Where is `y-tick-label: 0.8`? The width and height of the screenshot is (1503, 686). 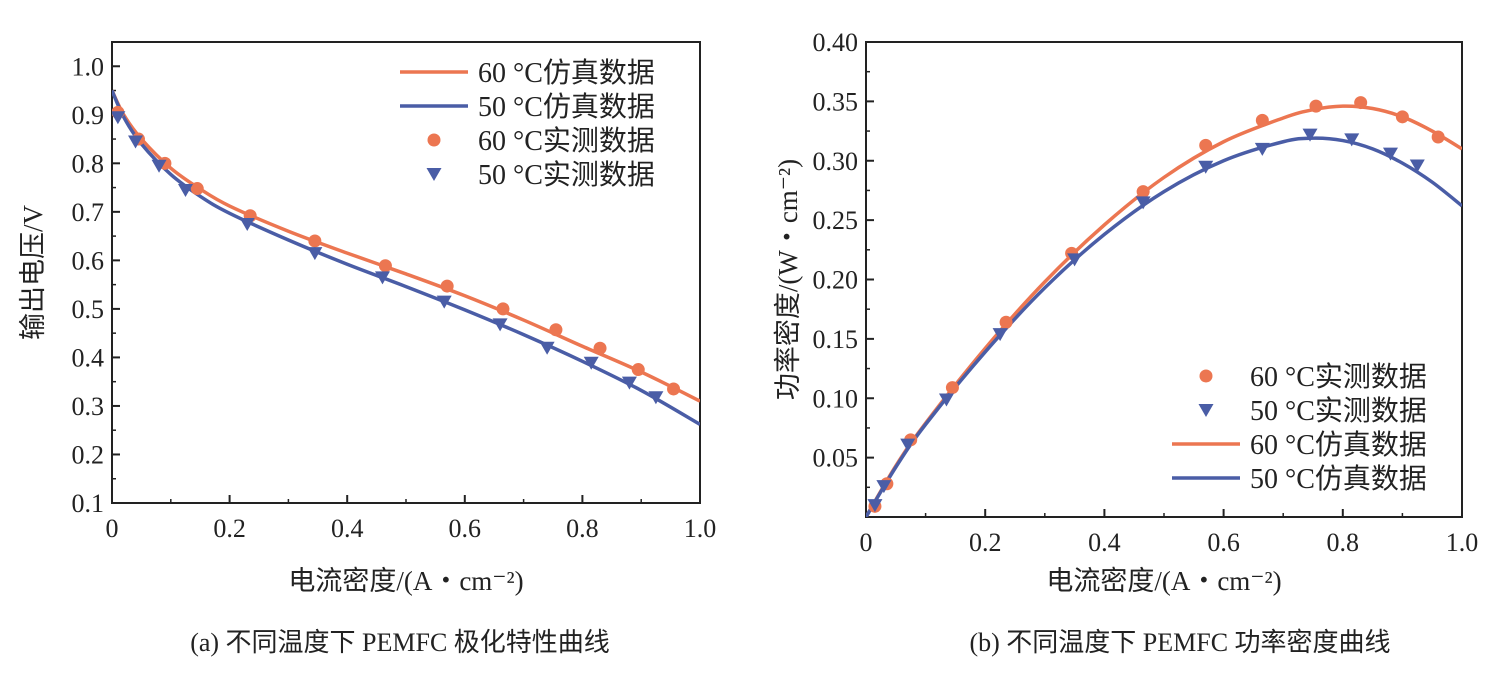
y-tick-label: 0.8 is located at coordinates (88, 163).